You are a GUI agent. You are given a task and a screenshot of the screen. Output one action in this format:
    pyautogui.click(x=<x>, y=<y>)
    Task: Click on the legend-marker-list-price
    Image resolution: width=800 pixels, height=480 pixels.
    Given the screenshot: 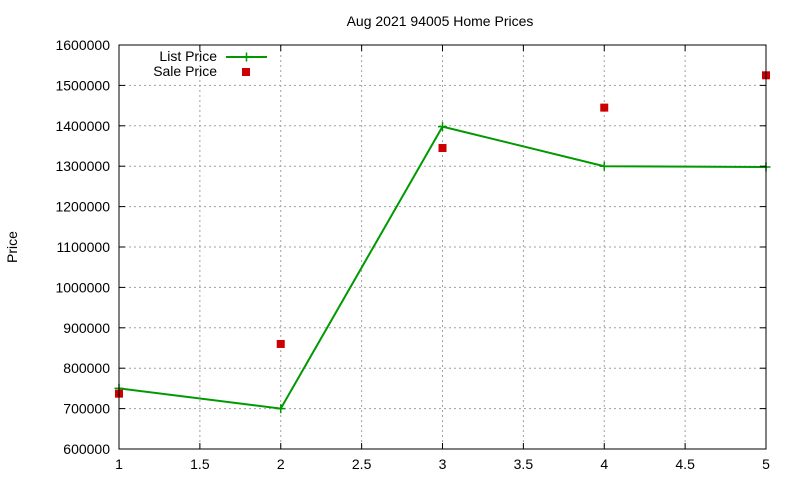 What is the action you would take?
    pyautogui.click(x=246, y=57)
    